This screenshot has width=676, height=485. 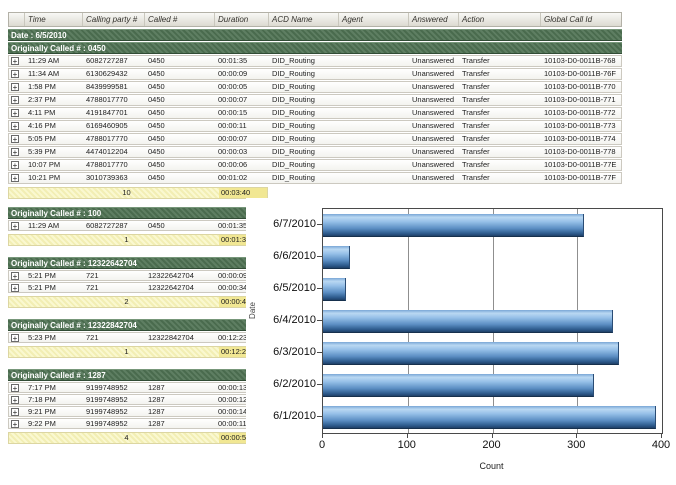 I want to click on cell-global-call-id: 10103-D0-0011B-778, so click(x=580, y=151).